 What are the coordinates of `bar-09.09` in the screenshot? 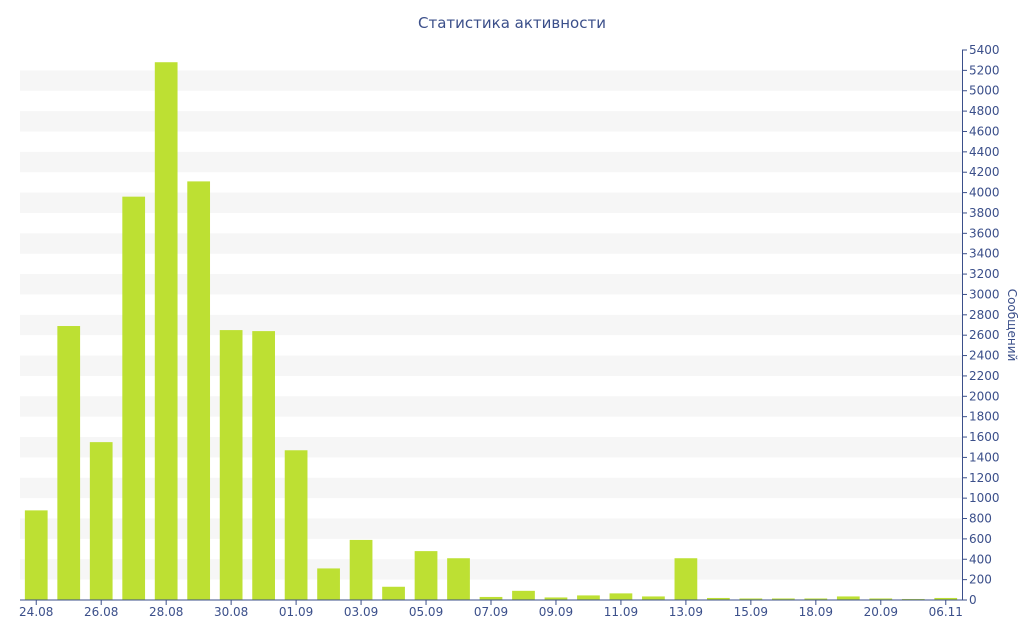 It's located at (556, 598).